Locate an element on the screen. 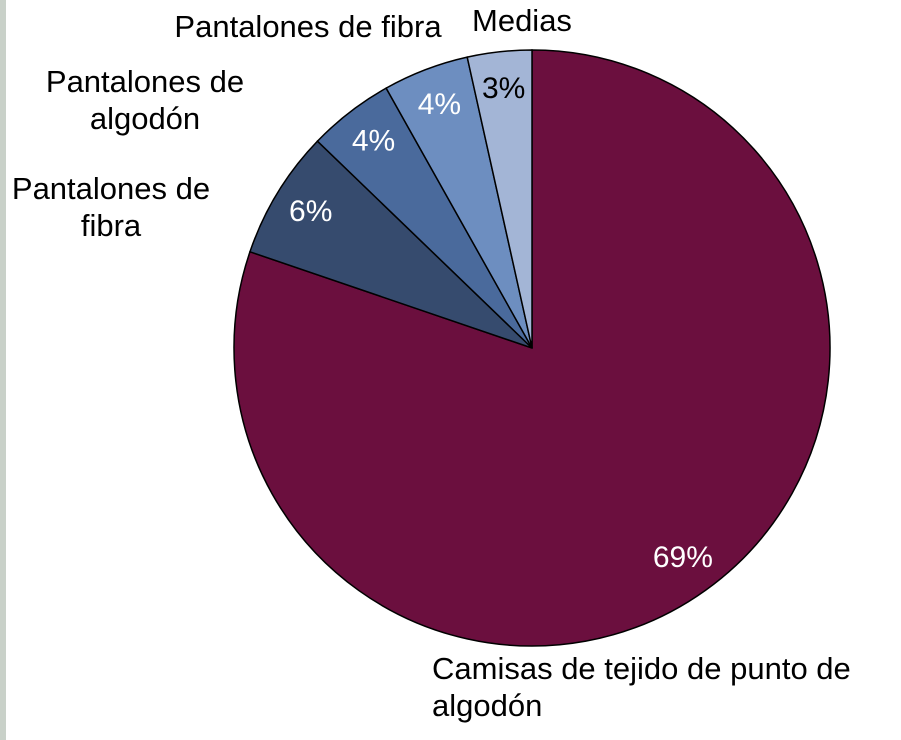  slice-label: 6% is located at coordinates (310, 211).